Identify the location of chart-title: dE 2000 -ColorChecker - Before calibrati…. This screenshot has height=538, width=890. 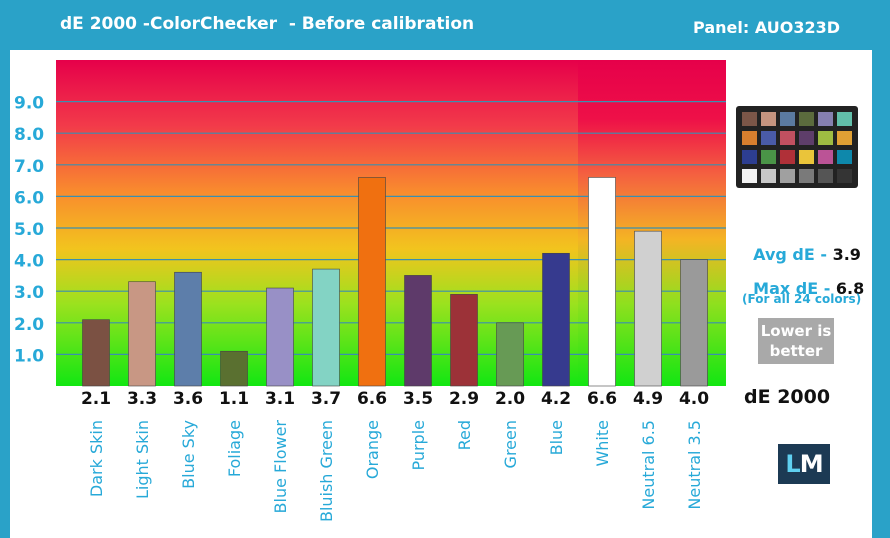
(267, 24).